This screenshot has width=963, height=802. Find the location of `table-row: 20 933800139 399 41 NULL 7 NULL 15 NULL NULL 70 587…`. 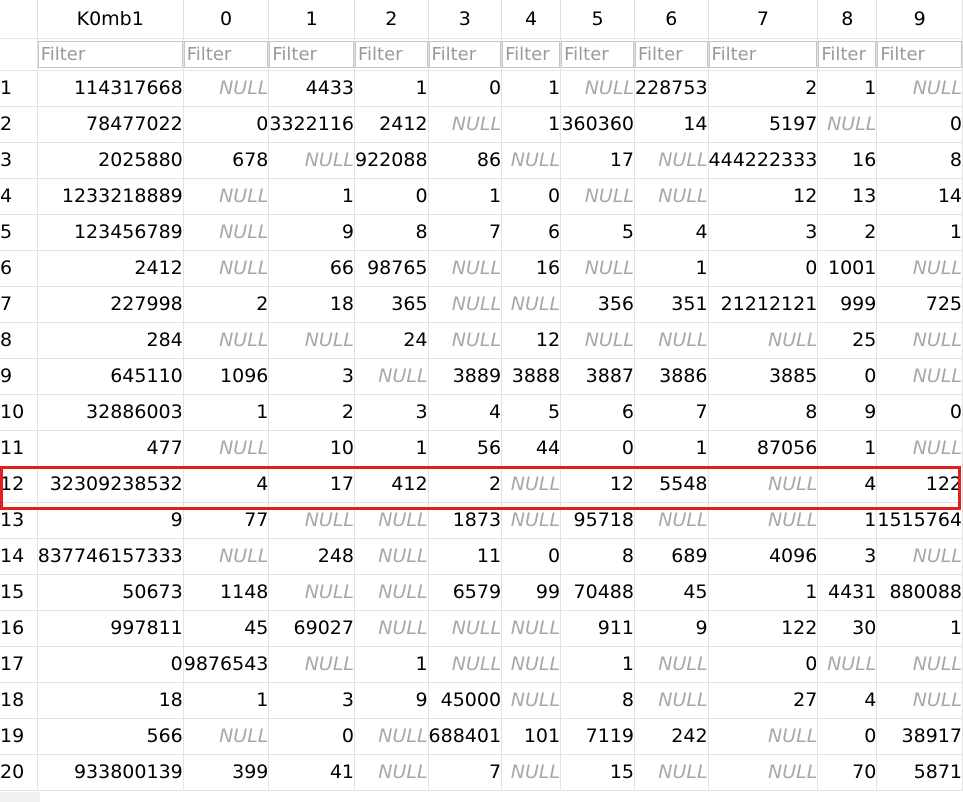

table-row: 20 933800139 399 41 NULL 7 NULL 15 NULL NULL 70 587… is located at coordinates (481, 772).